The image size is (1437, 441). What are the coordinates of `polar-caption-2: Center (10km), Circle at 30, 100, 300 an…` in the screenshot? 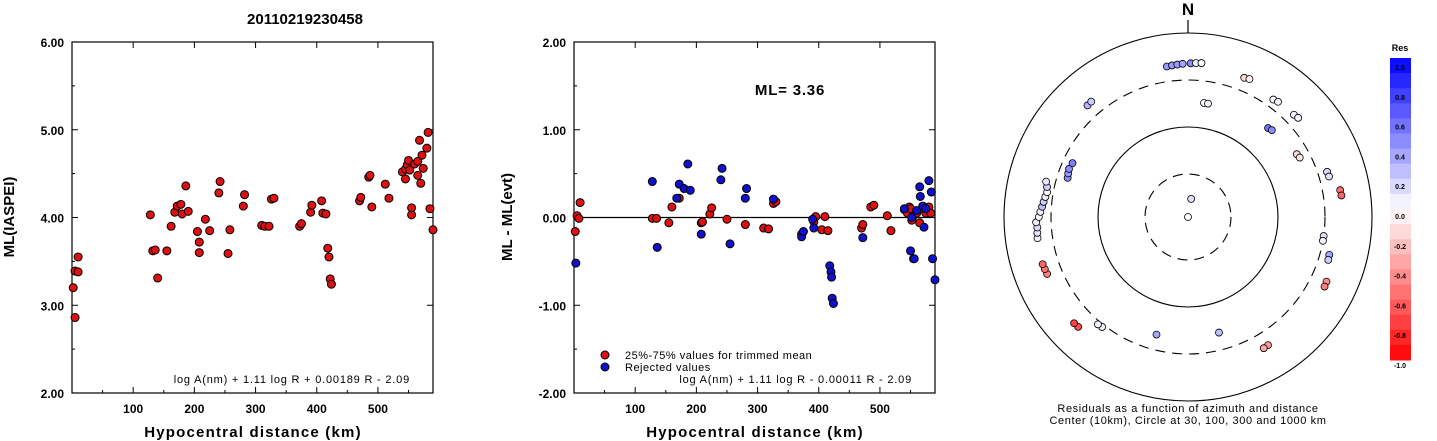 It's located at (1187, 421).